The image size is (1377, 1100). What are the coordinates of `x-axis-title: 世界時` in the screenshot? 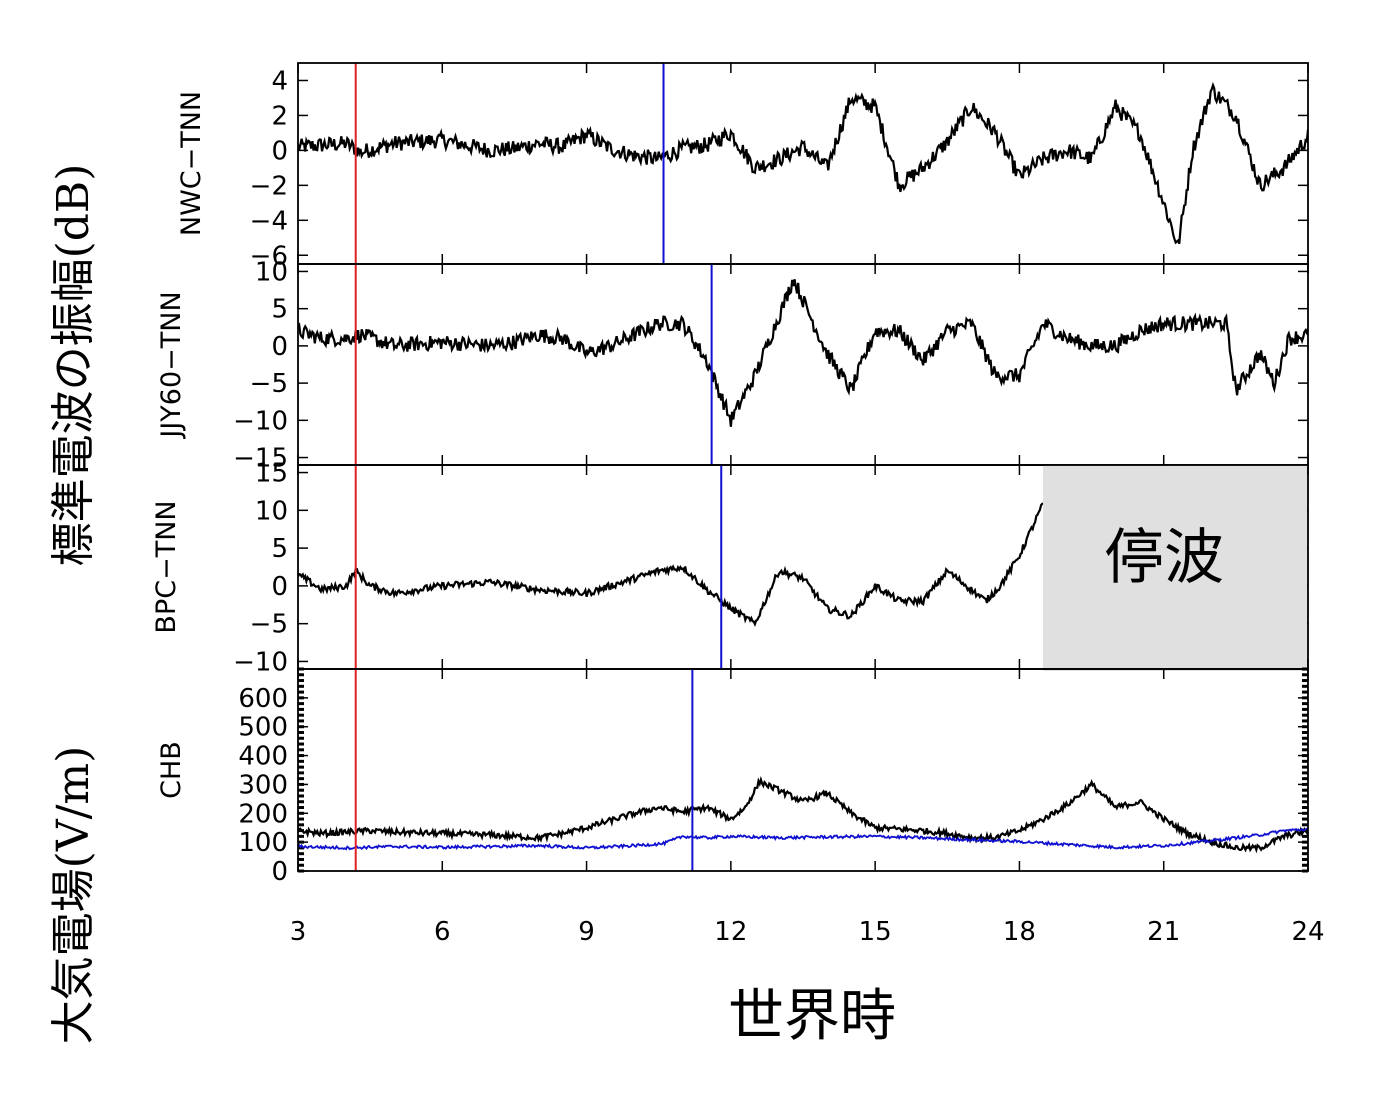 It's located at (812, 1016).